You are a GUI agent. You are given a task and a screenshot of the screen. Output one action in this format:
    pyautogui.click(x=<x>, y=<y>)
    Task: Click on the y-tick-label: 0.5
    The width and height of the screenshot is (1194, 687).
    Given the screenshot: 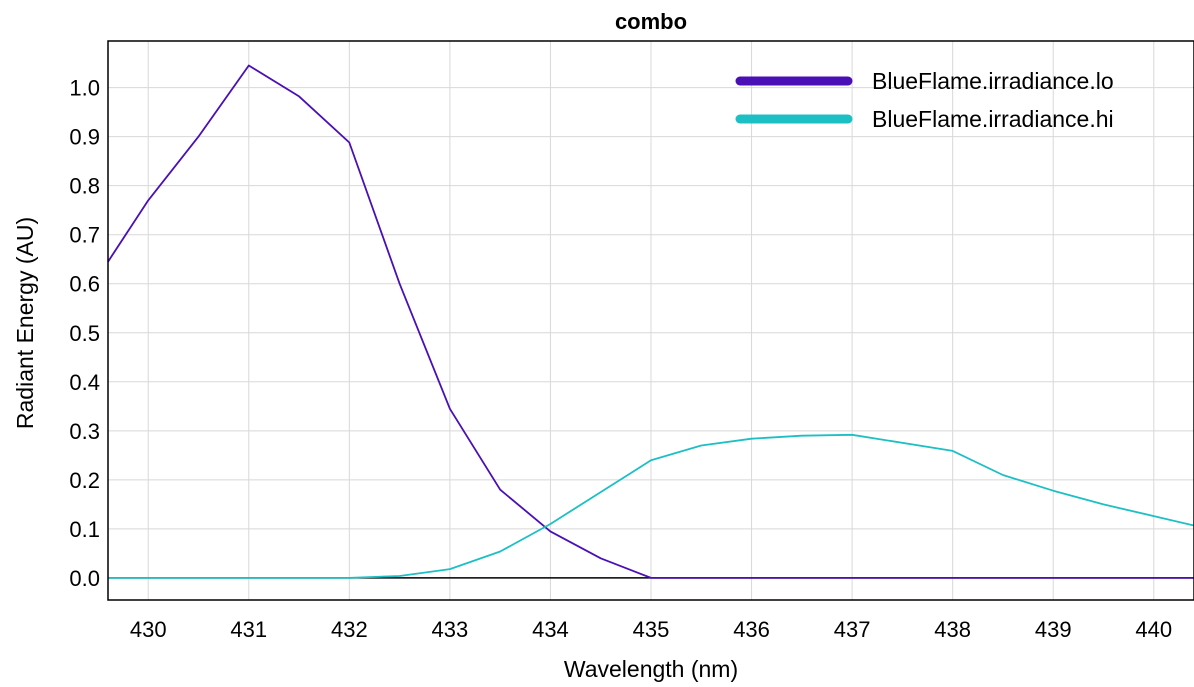 What is the action you would take?
    pyautogui.click(x=84, y=333)
    